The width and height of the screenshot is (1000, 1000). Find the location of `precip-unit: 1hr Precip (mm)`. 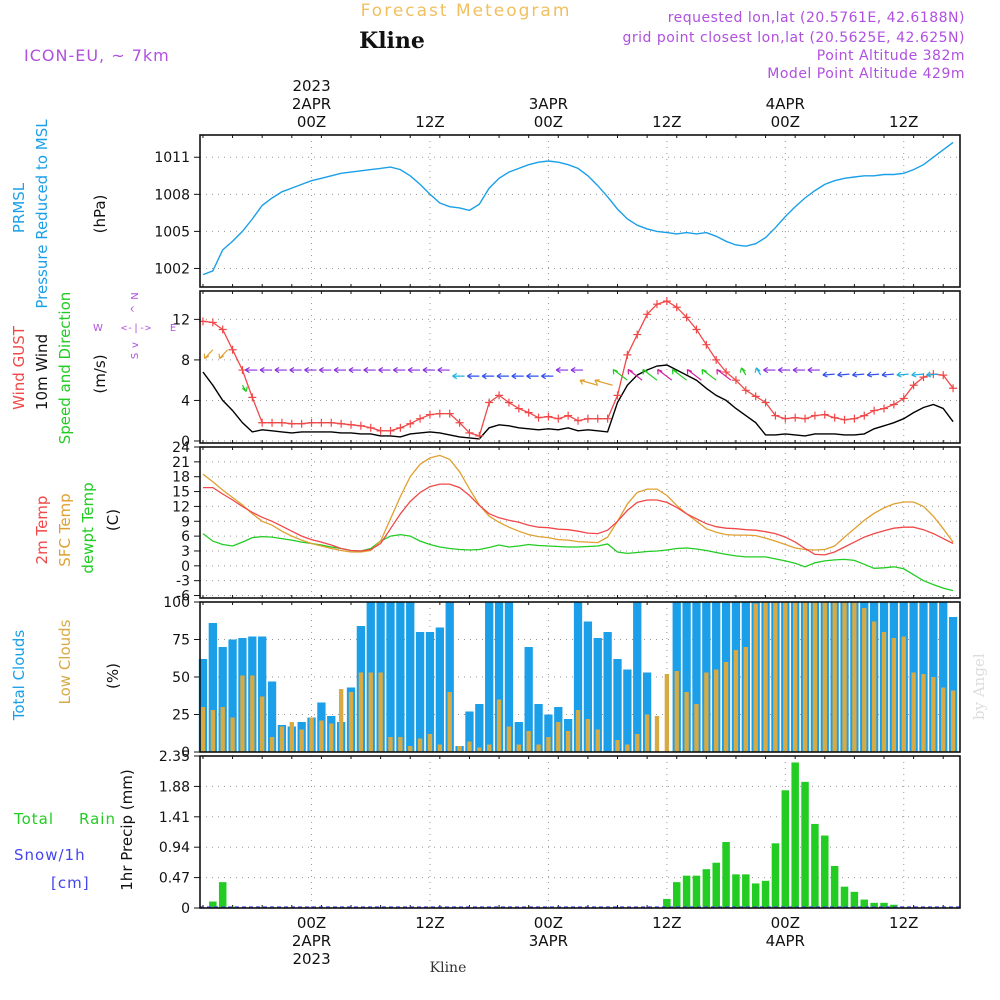

precip-unit: 1hr Precip (mm) is located at coordinates (127, 829).